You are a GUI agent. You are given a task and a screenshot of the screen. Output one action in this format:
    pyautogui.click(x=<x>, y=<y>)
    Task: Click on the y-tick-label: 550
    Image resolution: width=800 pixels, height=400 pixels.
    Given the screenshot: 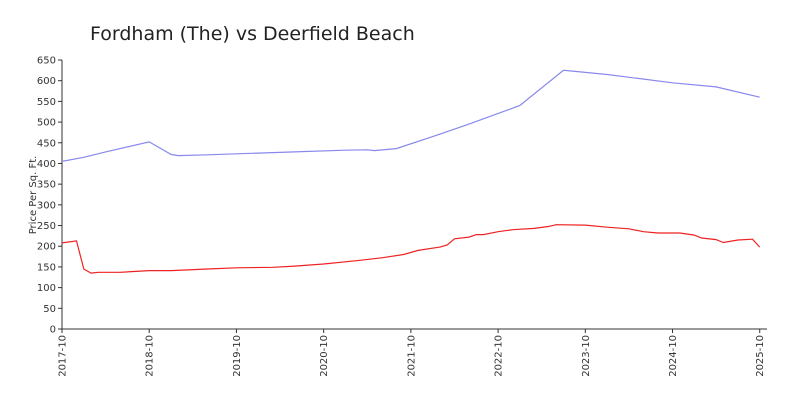 What is the action you would take?
    pyautogui.click(x=46, y=102)
    